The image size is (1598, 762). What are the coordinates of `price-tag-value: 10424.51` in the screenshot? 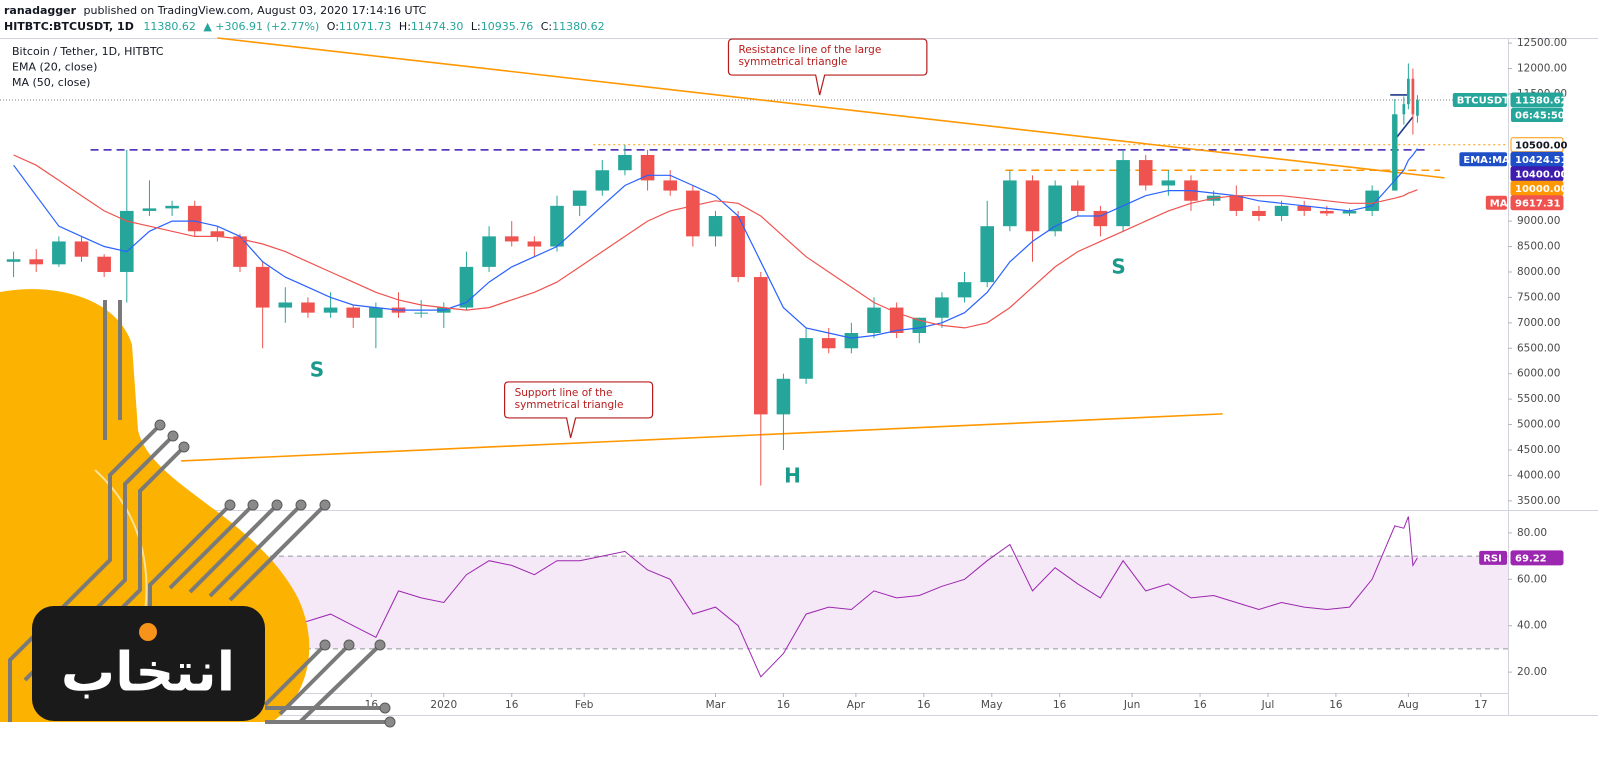 It's located at (1541, 160).